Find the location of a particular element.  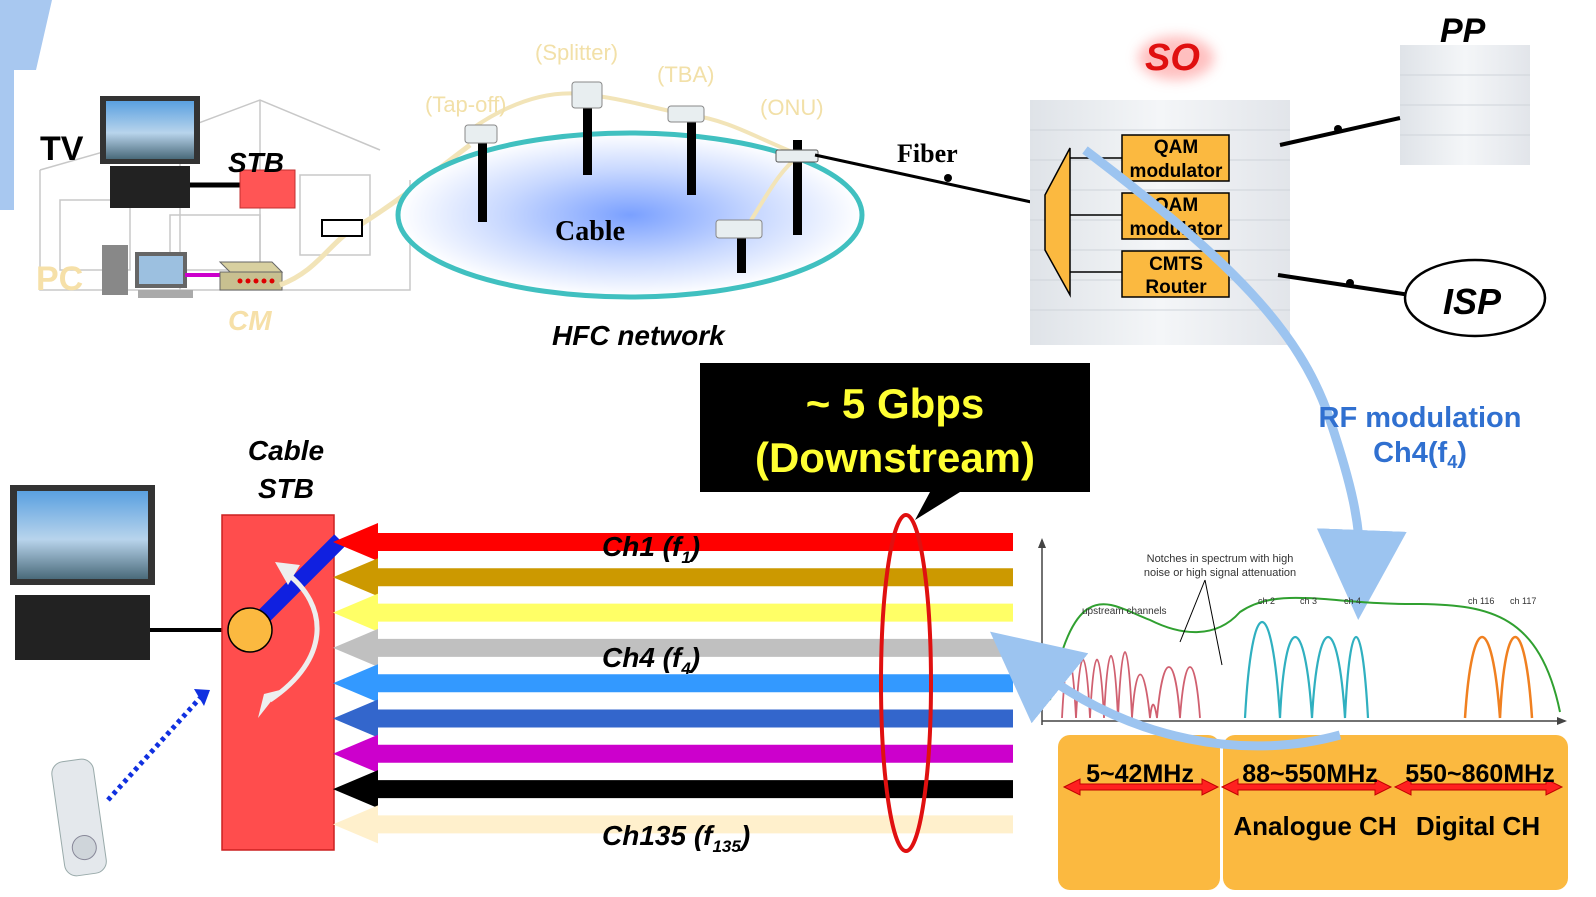

bandwidth-ellipse is located at coordinates (906, 683).